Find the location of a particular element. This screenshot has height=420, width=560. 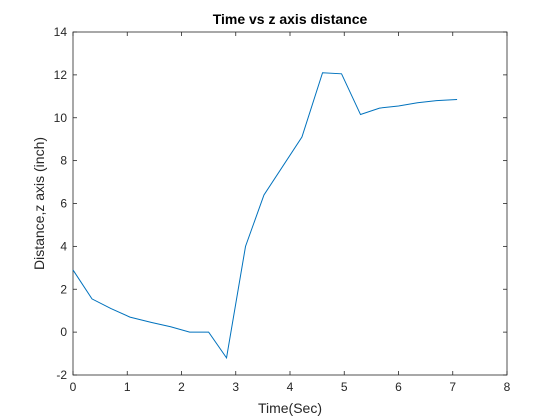

x-tick-label: 0 is located at coordinates (73, 387).